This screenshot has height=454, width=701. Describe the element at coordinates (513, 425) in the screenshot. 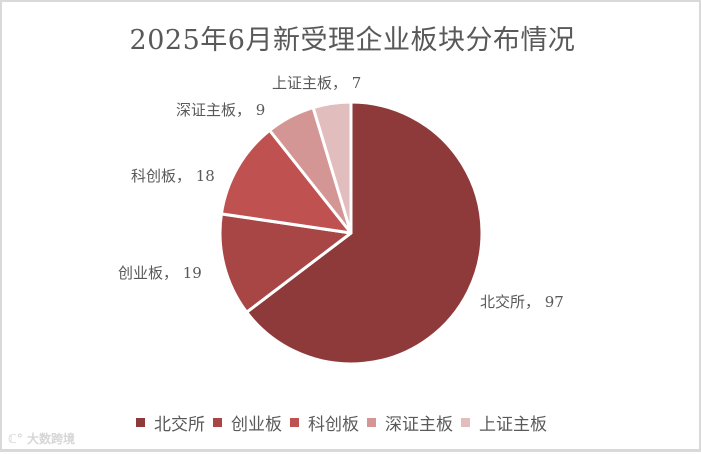

I see `legend-label: 上证主板` at that location.